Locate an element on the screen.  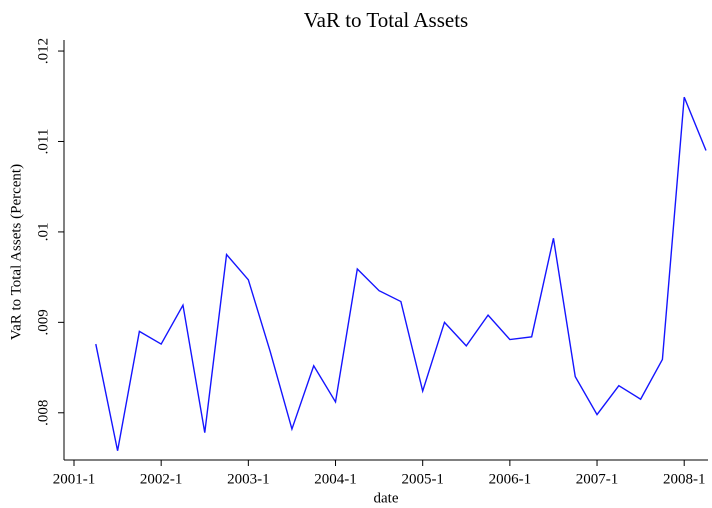
x-axis-label: date is located at coordinates (386, 498).